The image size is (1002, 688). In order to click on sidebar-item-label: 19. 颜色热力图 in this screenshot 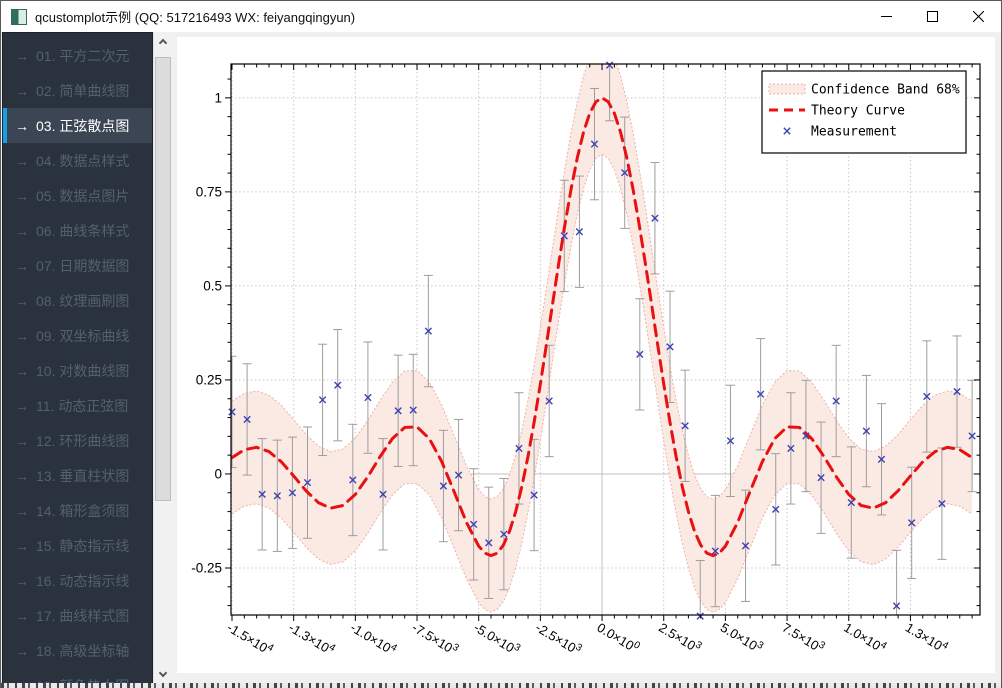, I will do `click(82, 680)`.